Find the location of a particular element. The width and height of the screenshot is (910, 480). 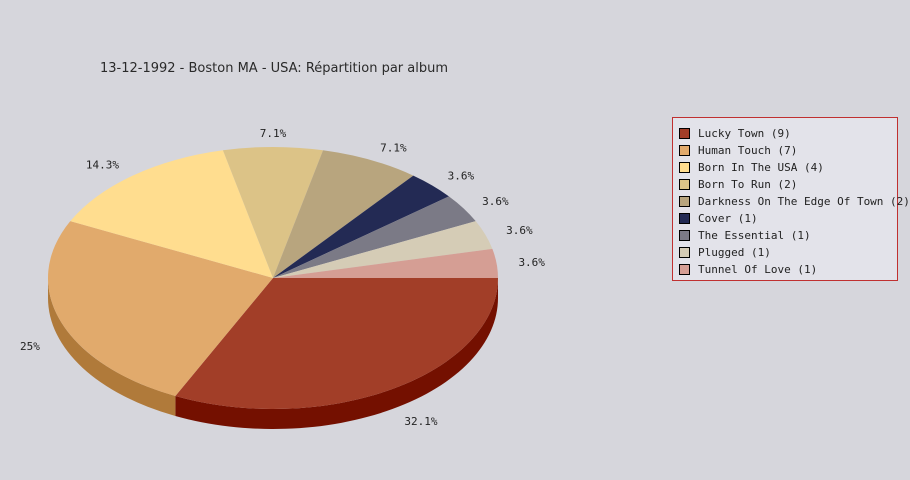

legend-label-2: Born In The USA (4) is located at coordinates (761, 167).